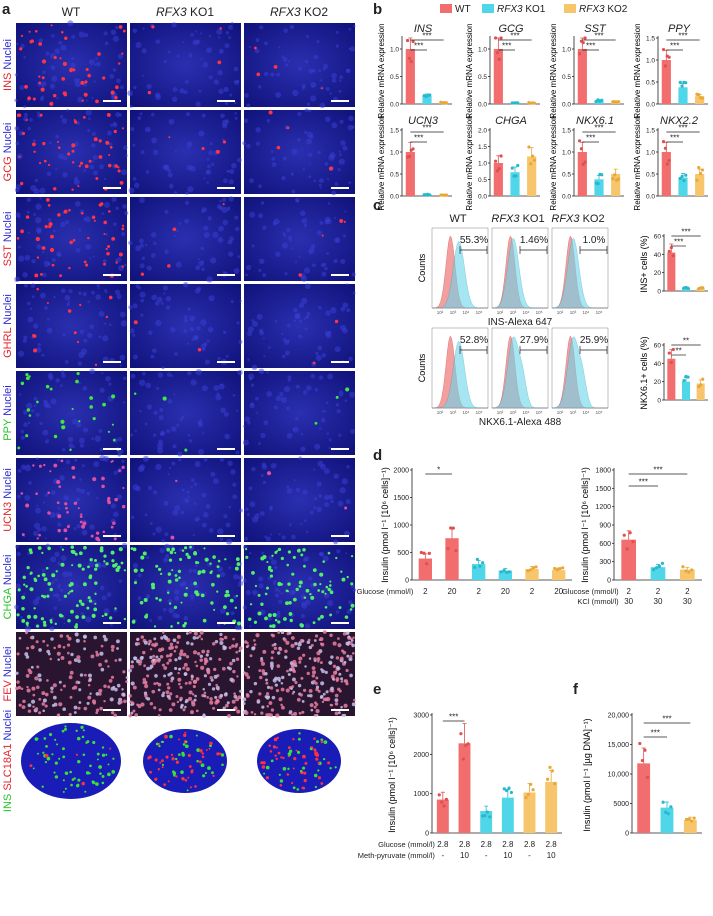 The height and width of the screenshot is (916, 713). I want to click on scale-bar, so click(112, 710).